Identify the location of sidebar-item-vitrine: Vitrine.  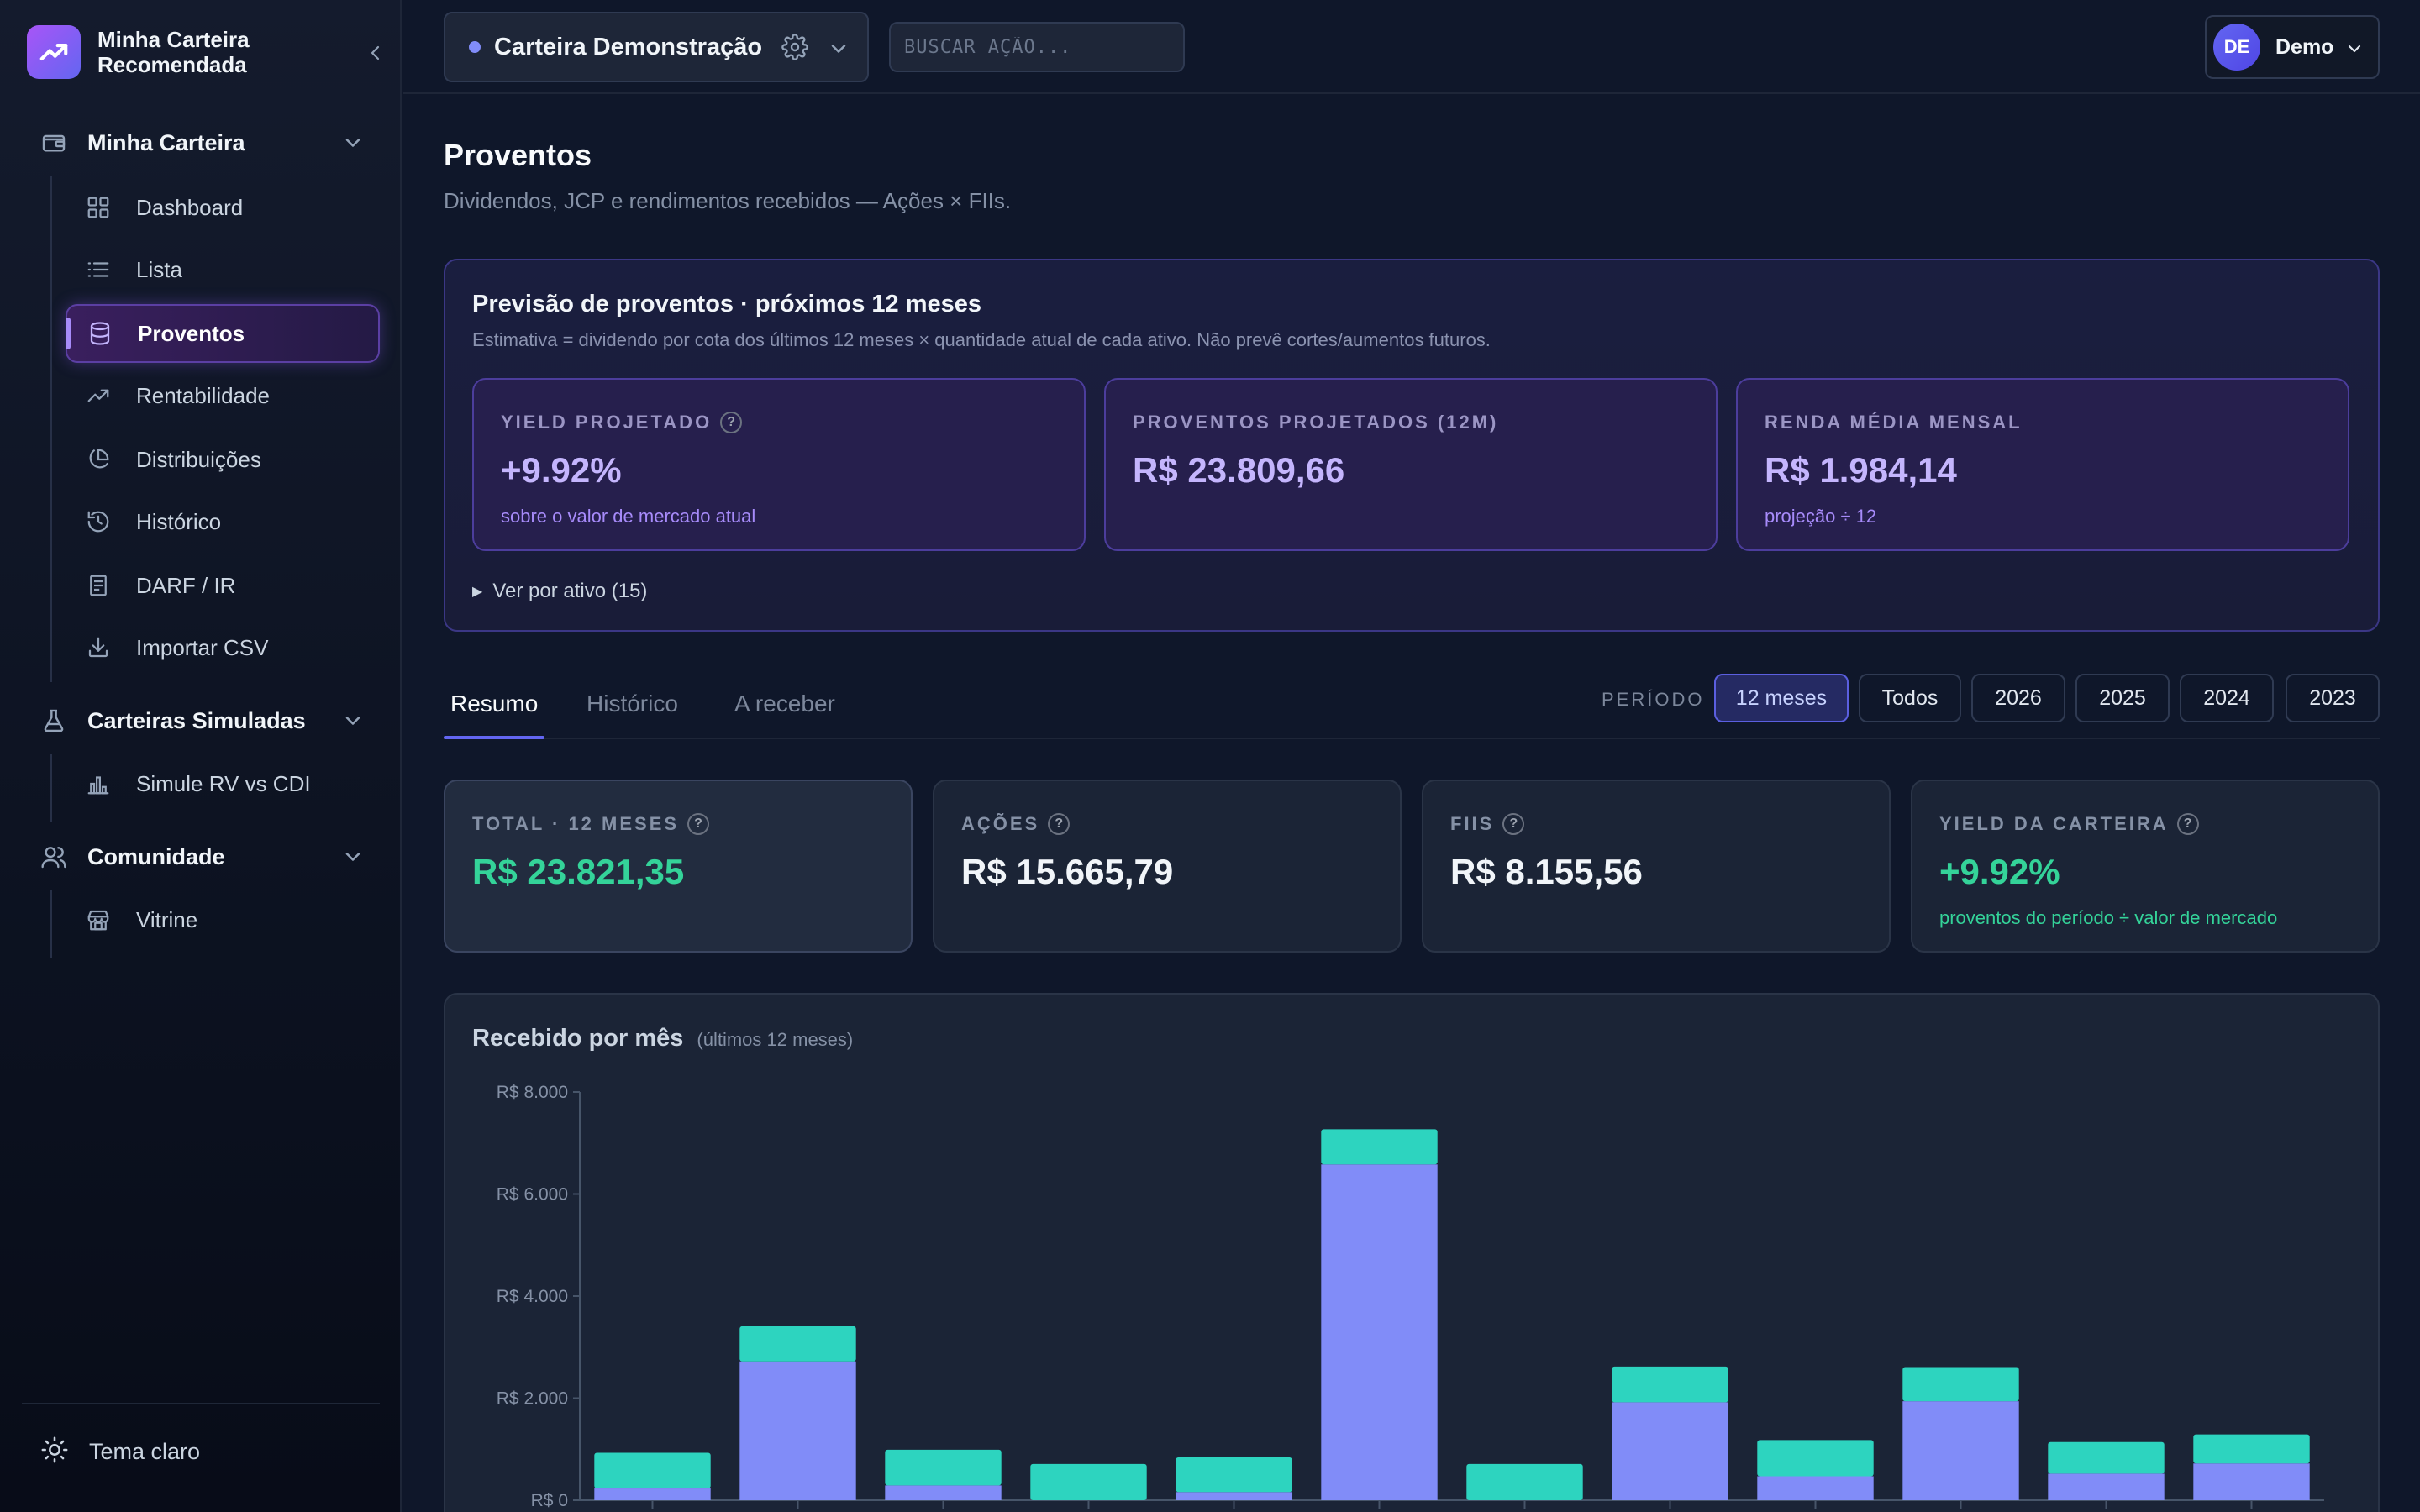
(223, 919).